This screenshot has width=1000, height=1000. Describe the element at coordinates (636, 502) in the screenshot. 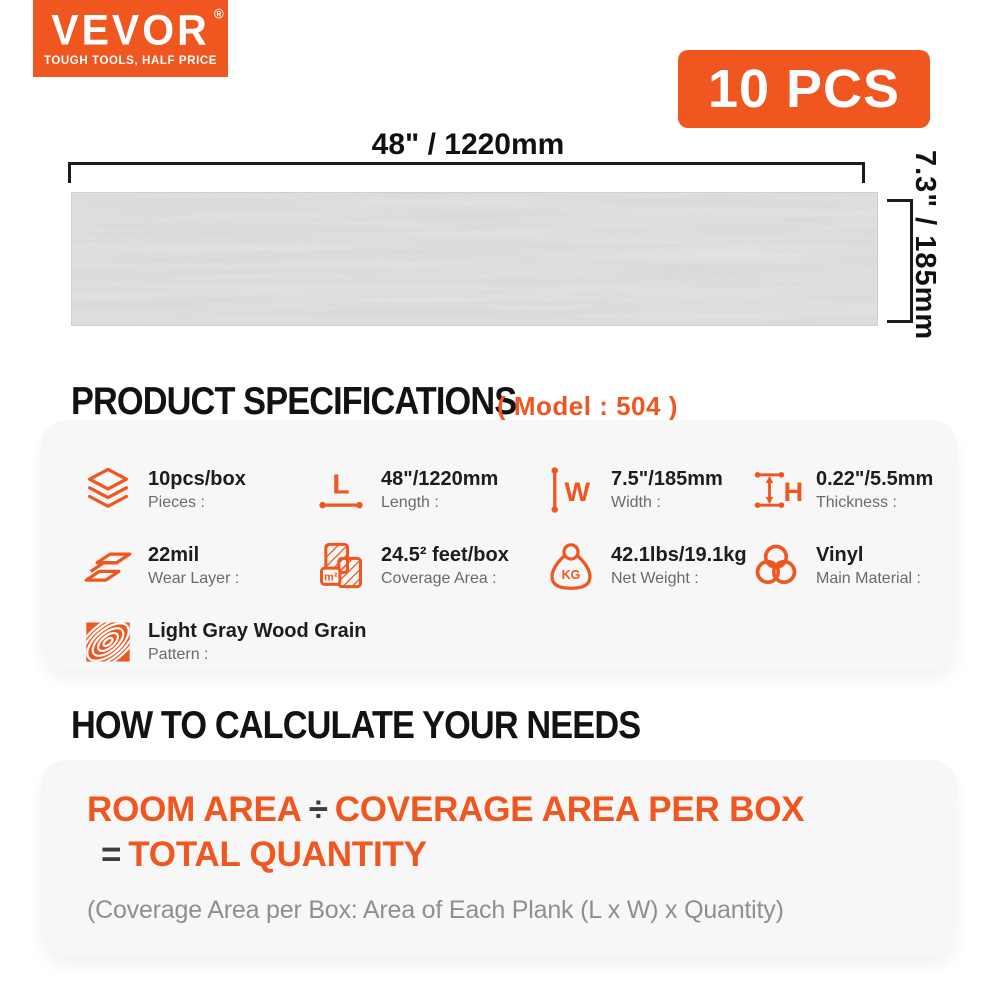

I see `spec-label: Width :` at that location.